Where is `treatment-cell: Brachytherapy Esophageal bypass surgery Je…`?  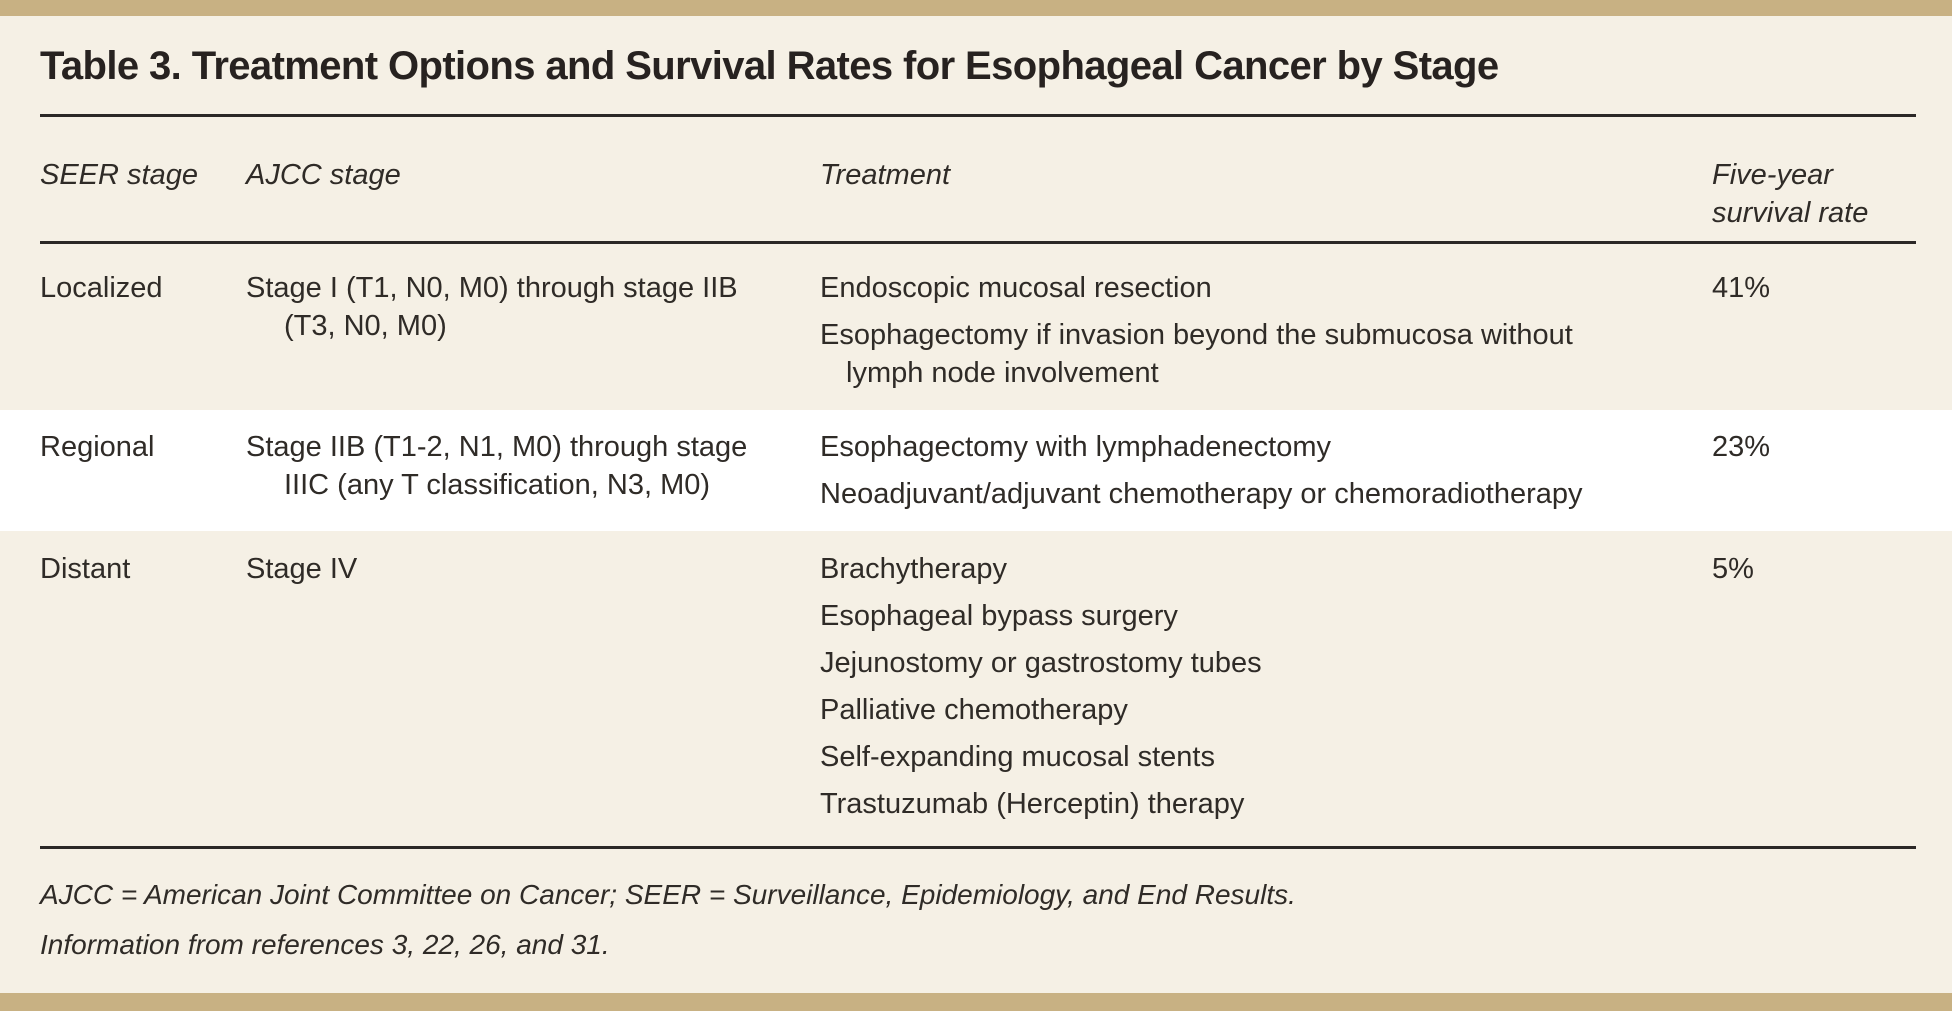 treatment-cell: Brachytherapy Esophageal bypass surgery Je… is located at coordinates (1266, 686).